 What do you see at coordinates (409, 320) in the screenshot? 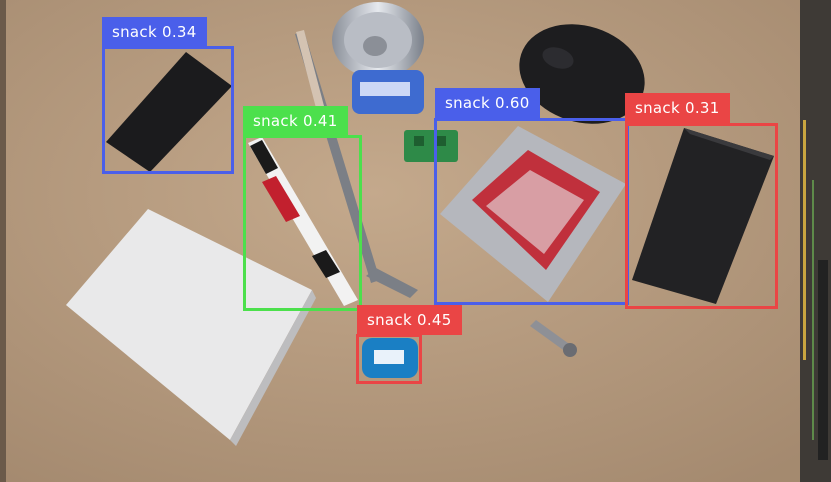
I see `detection-label-5: snack 0.45` at bounding box center [409, 320].